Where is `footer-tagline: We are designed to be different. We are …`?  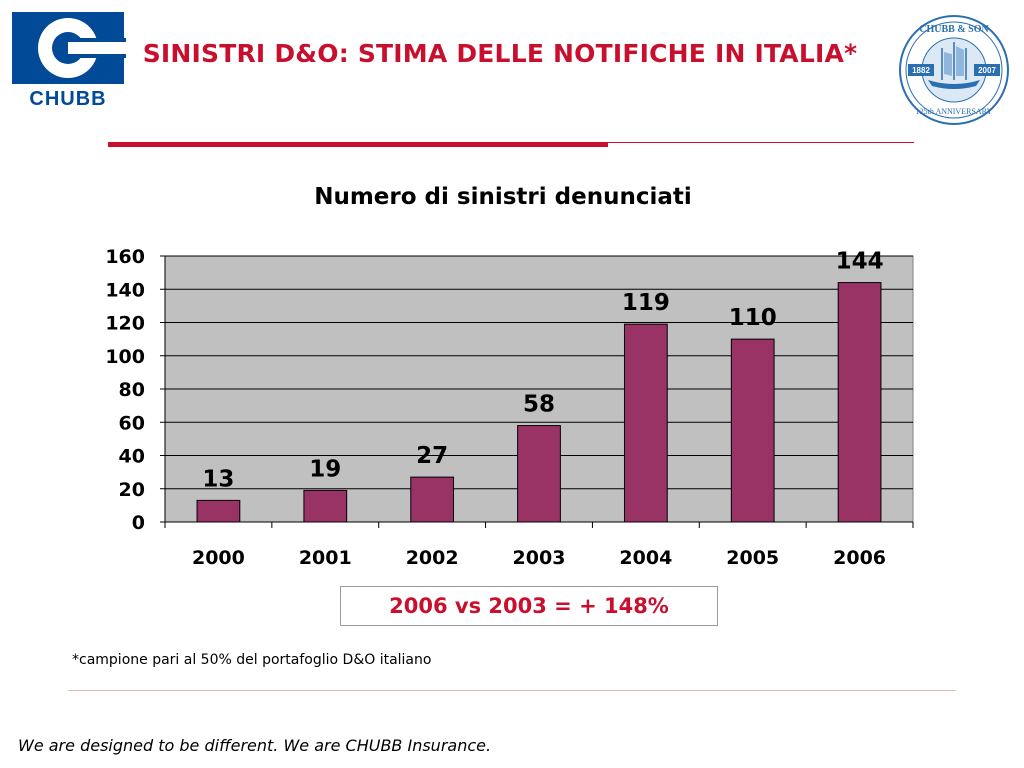
footer-tagline: We are designed to be different. We are … is located at coordinates (255, 745).